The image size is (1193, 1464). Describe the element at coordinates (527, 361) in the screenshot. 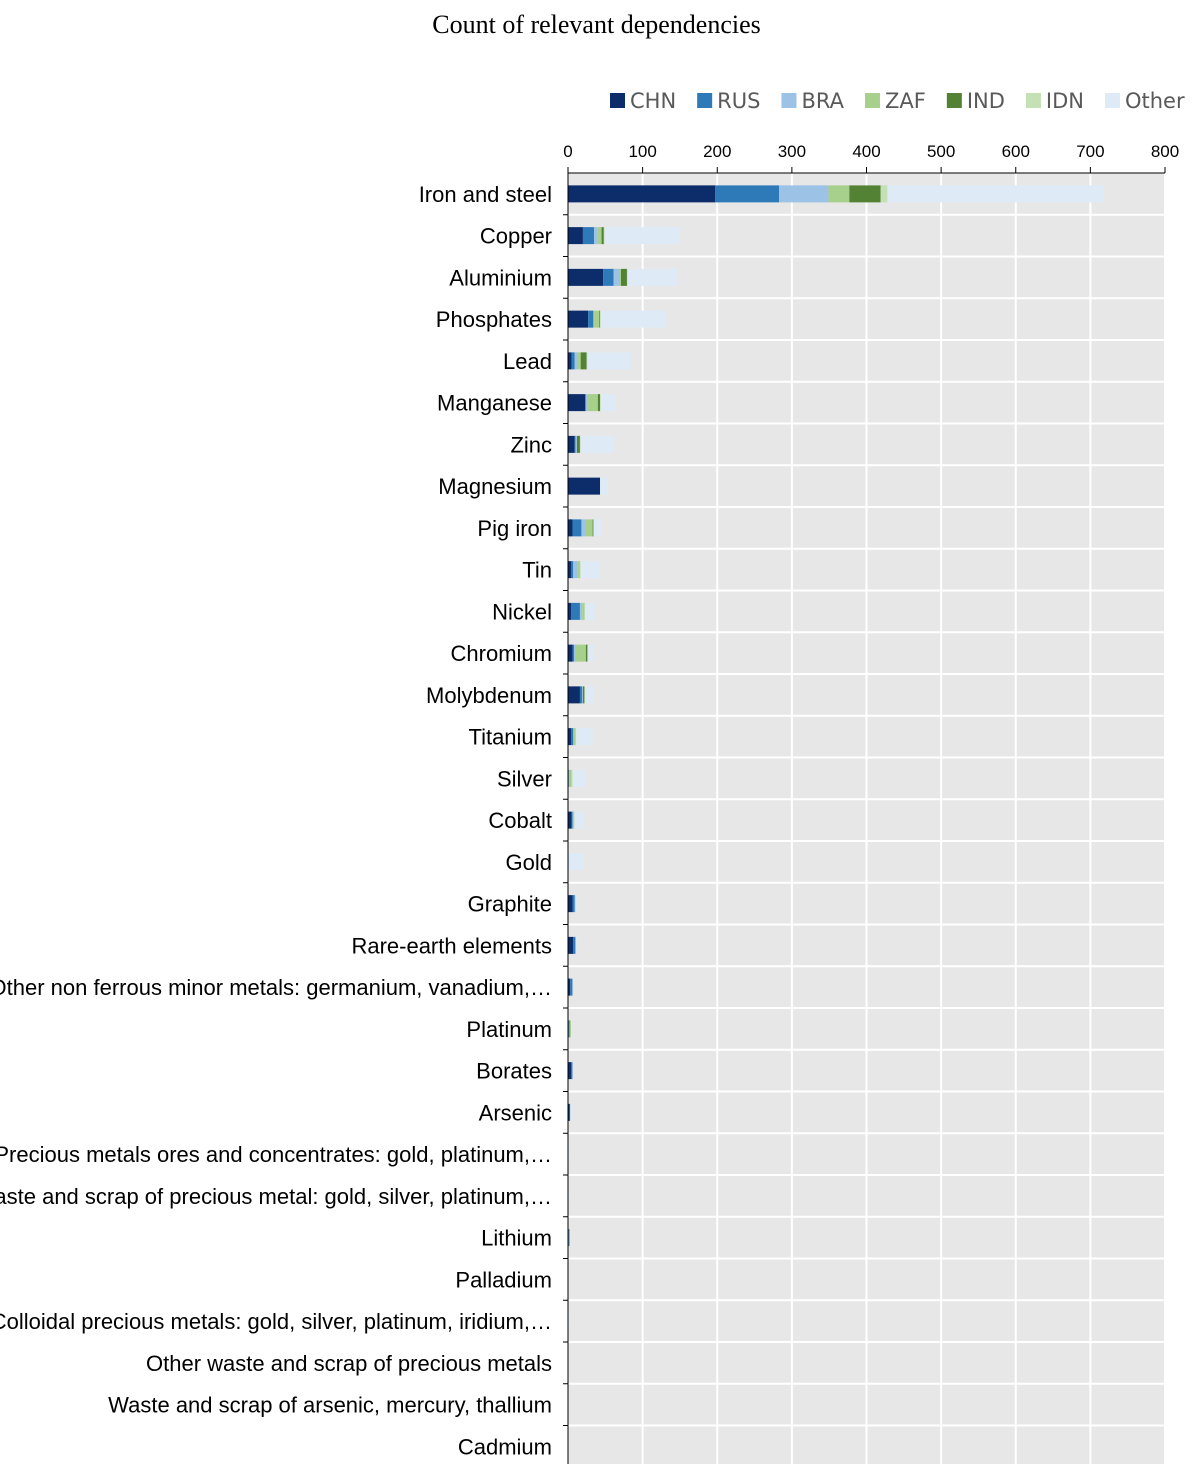

I see `category-label: Lead` at that location.